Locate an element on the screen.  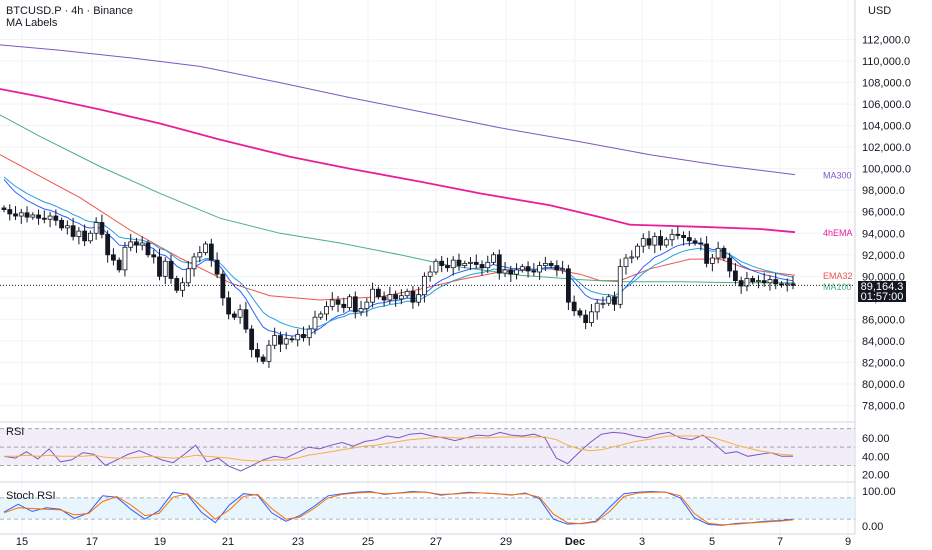
price-tick-label: 98,000.0 is located at coordinates (883, 191).